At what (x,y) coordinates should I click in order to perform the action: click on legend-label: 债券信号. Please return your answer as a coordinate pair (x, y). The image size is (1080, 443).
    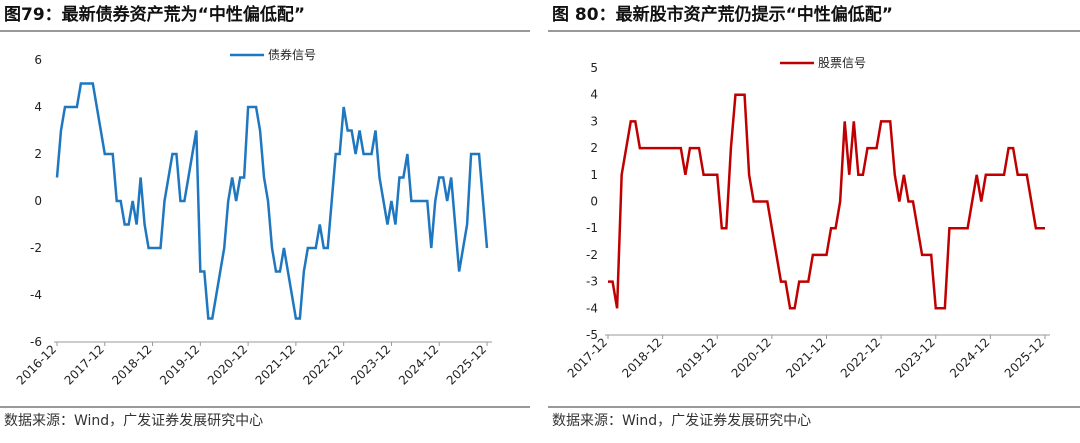
    Looking at the image, I should click on (292, 54).